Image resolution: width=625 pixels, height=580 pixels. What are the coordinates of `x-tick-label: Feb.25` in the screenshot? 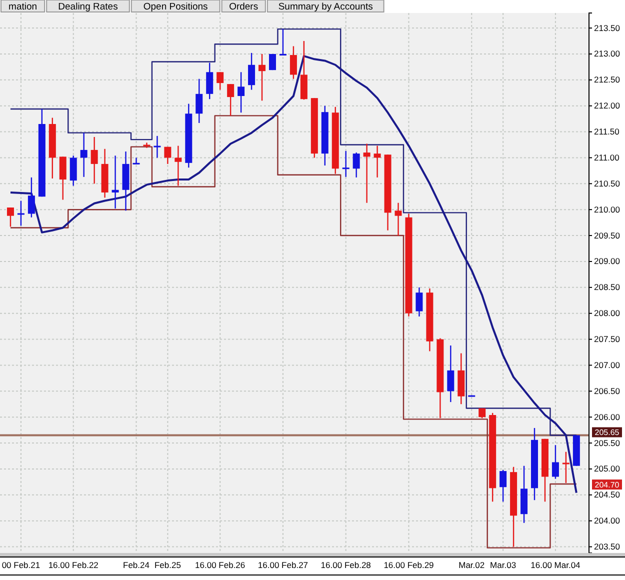 It's located at (168, 565).